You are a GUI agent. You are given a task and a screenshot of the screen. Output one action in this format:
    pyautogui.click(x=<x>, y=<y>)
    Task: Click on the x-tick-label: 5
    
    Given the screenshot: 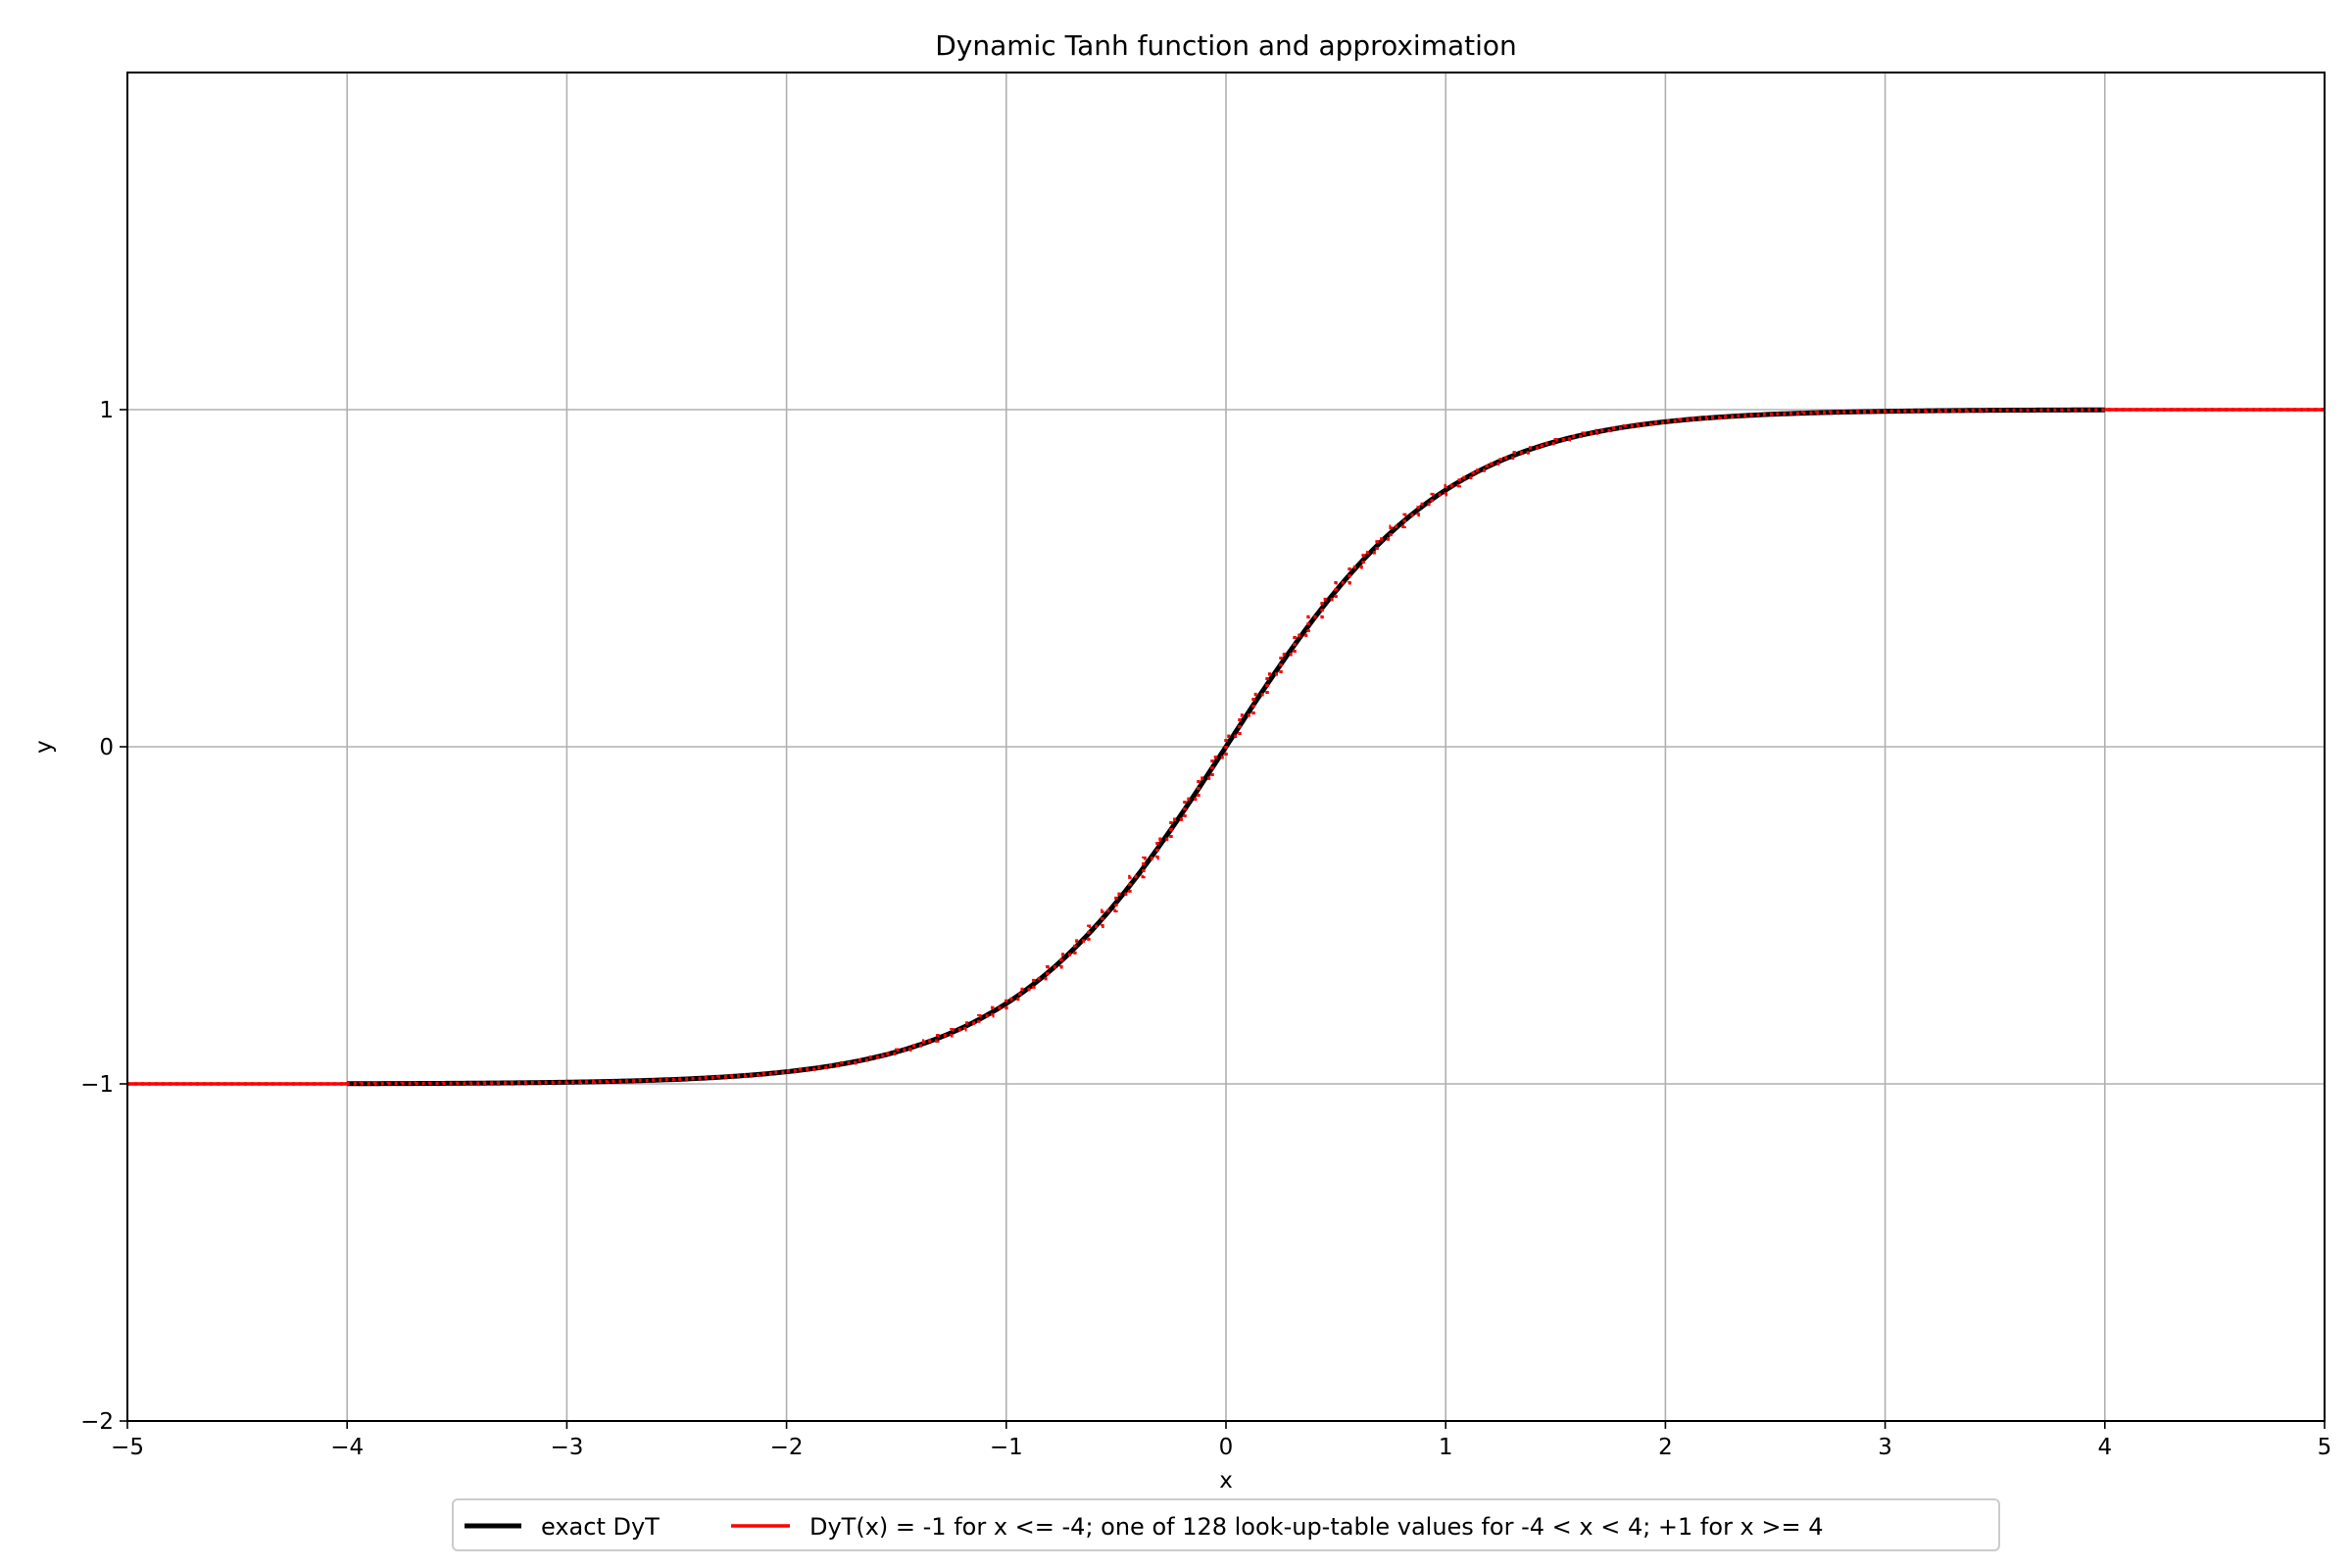 What is the action you would take?
    pyautogui.click(x=2325, y=1447)
    